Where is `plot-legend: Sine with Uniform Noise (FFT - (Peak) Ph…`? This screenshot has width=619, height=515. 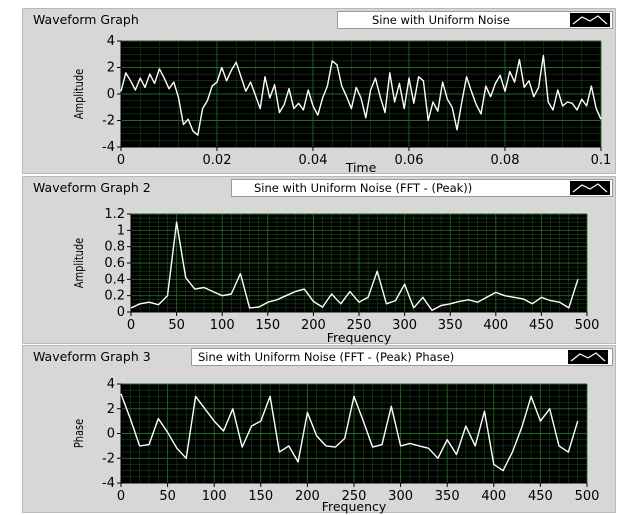
plot-legend: Sine with Uniform Noise (FFT - (Peak) Ph… is located at coordinates (402, 357).